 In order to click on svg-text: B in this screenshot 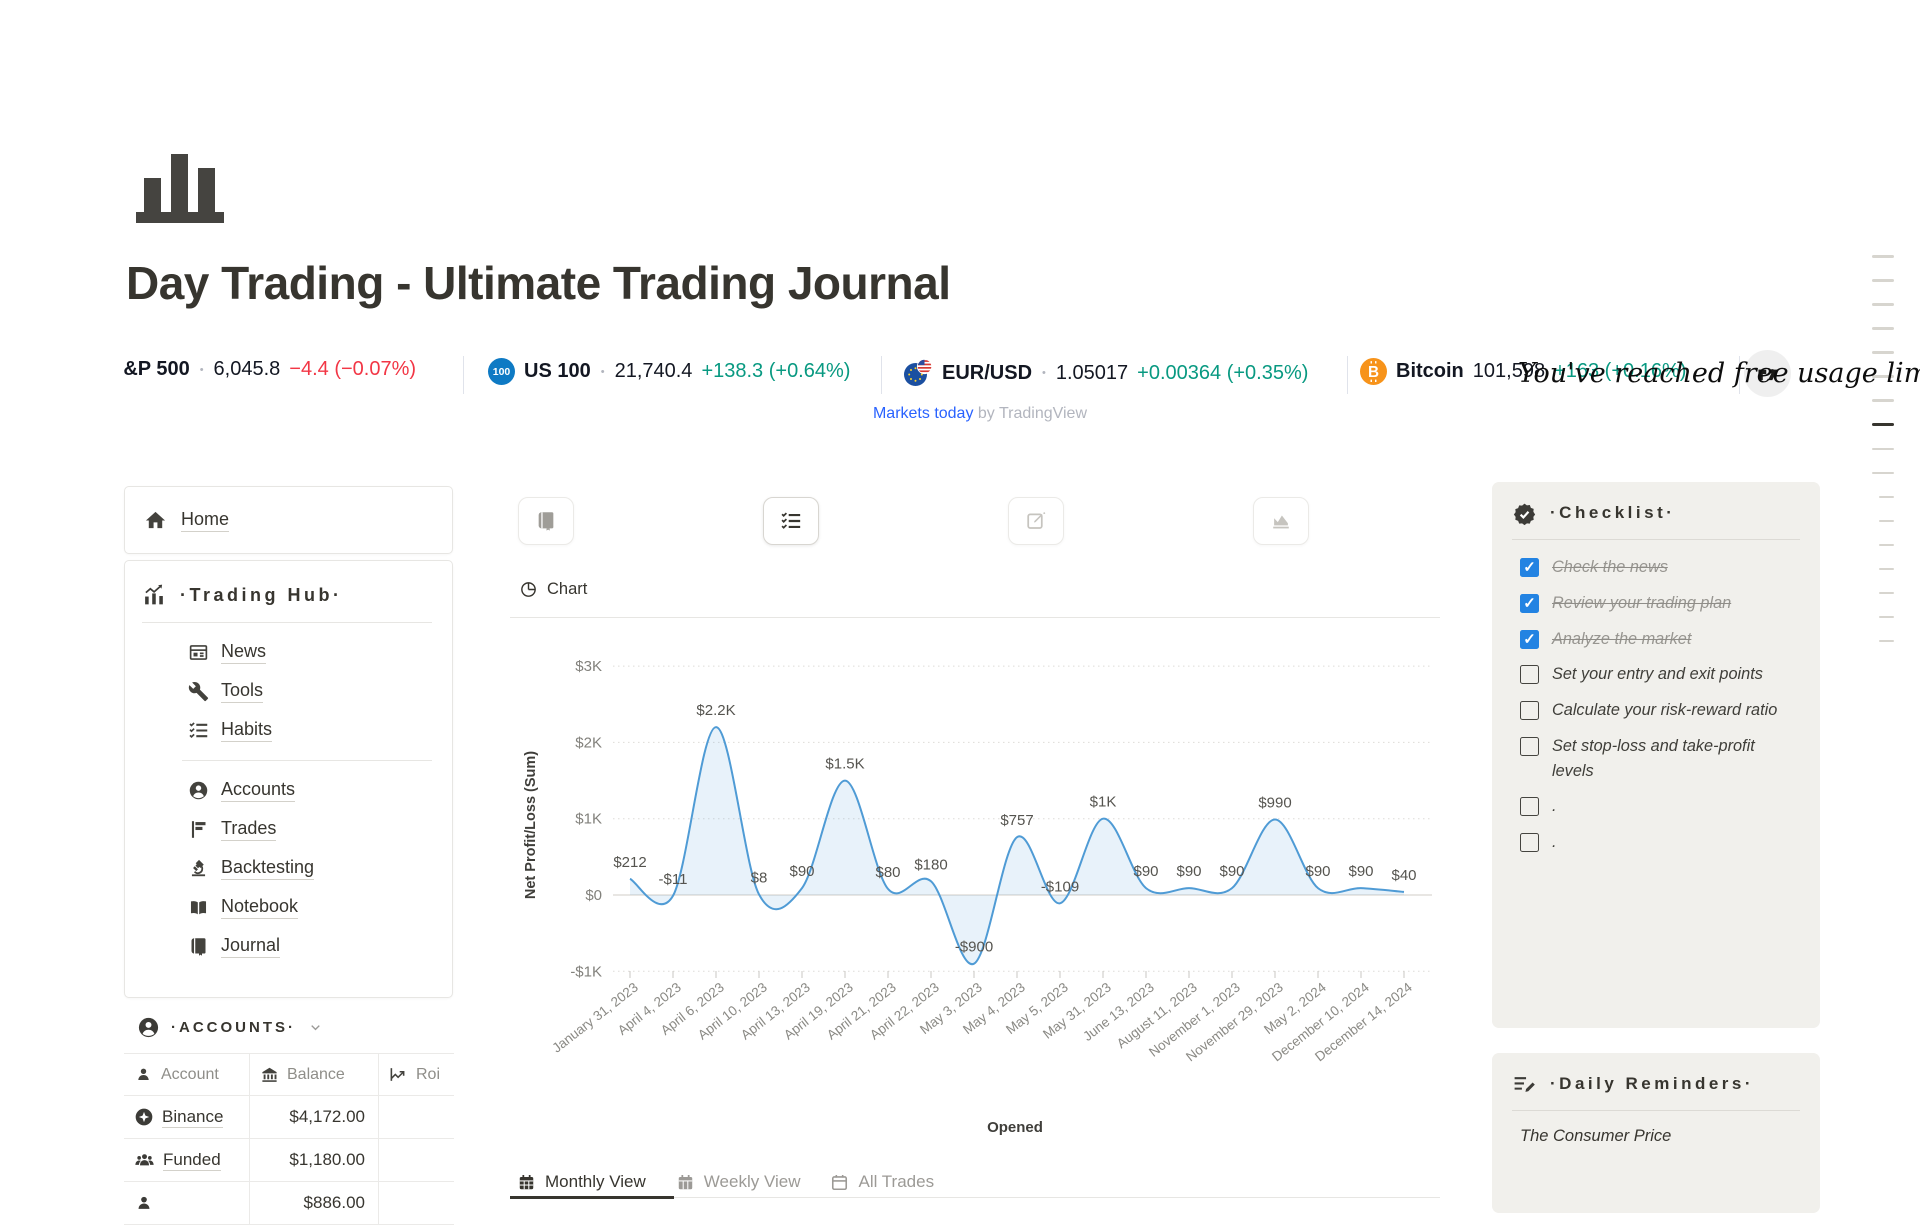, I will do `click(1373, 372)`.